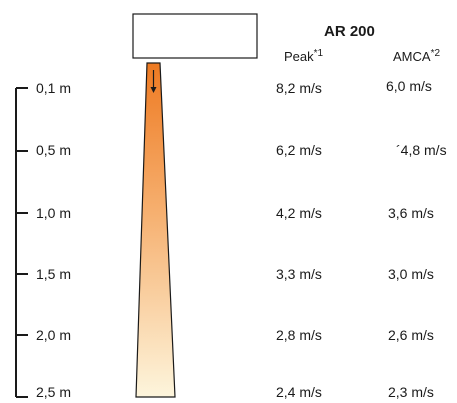  Describe the element at coordinates (21, 242) in the screenshot. I see `distance-scale` at that location.